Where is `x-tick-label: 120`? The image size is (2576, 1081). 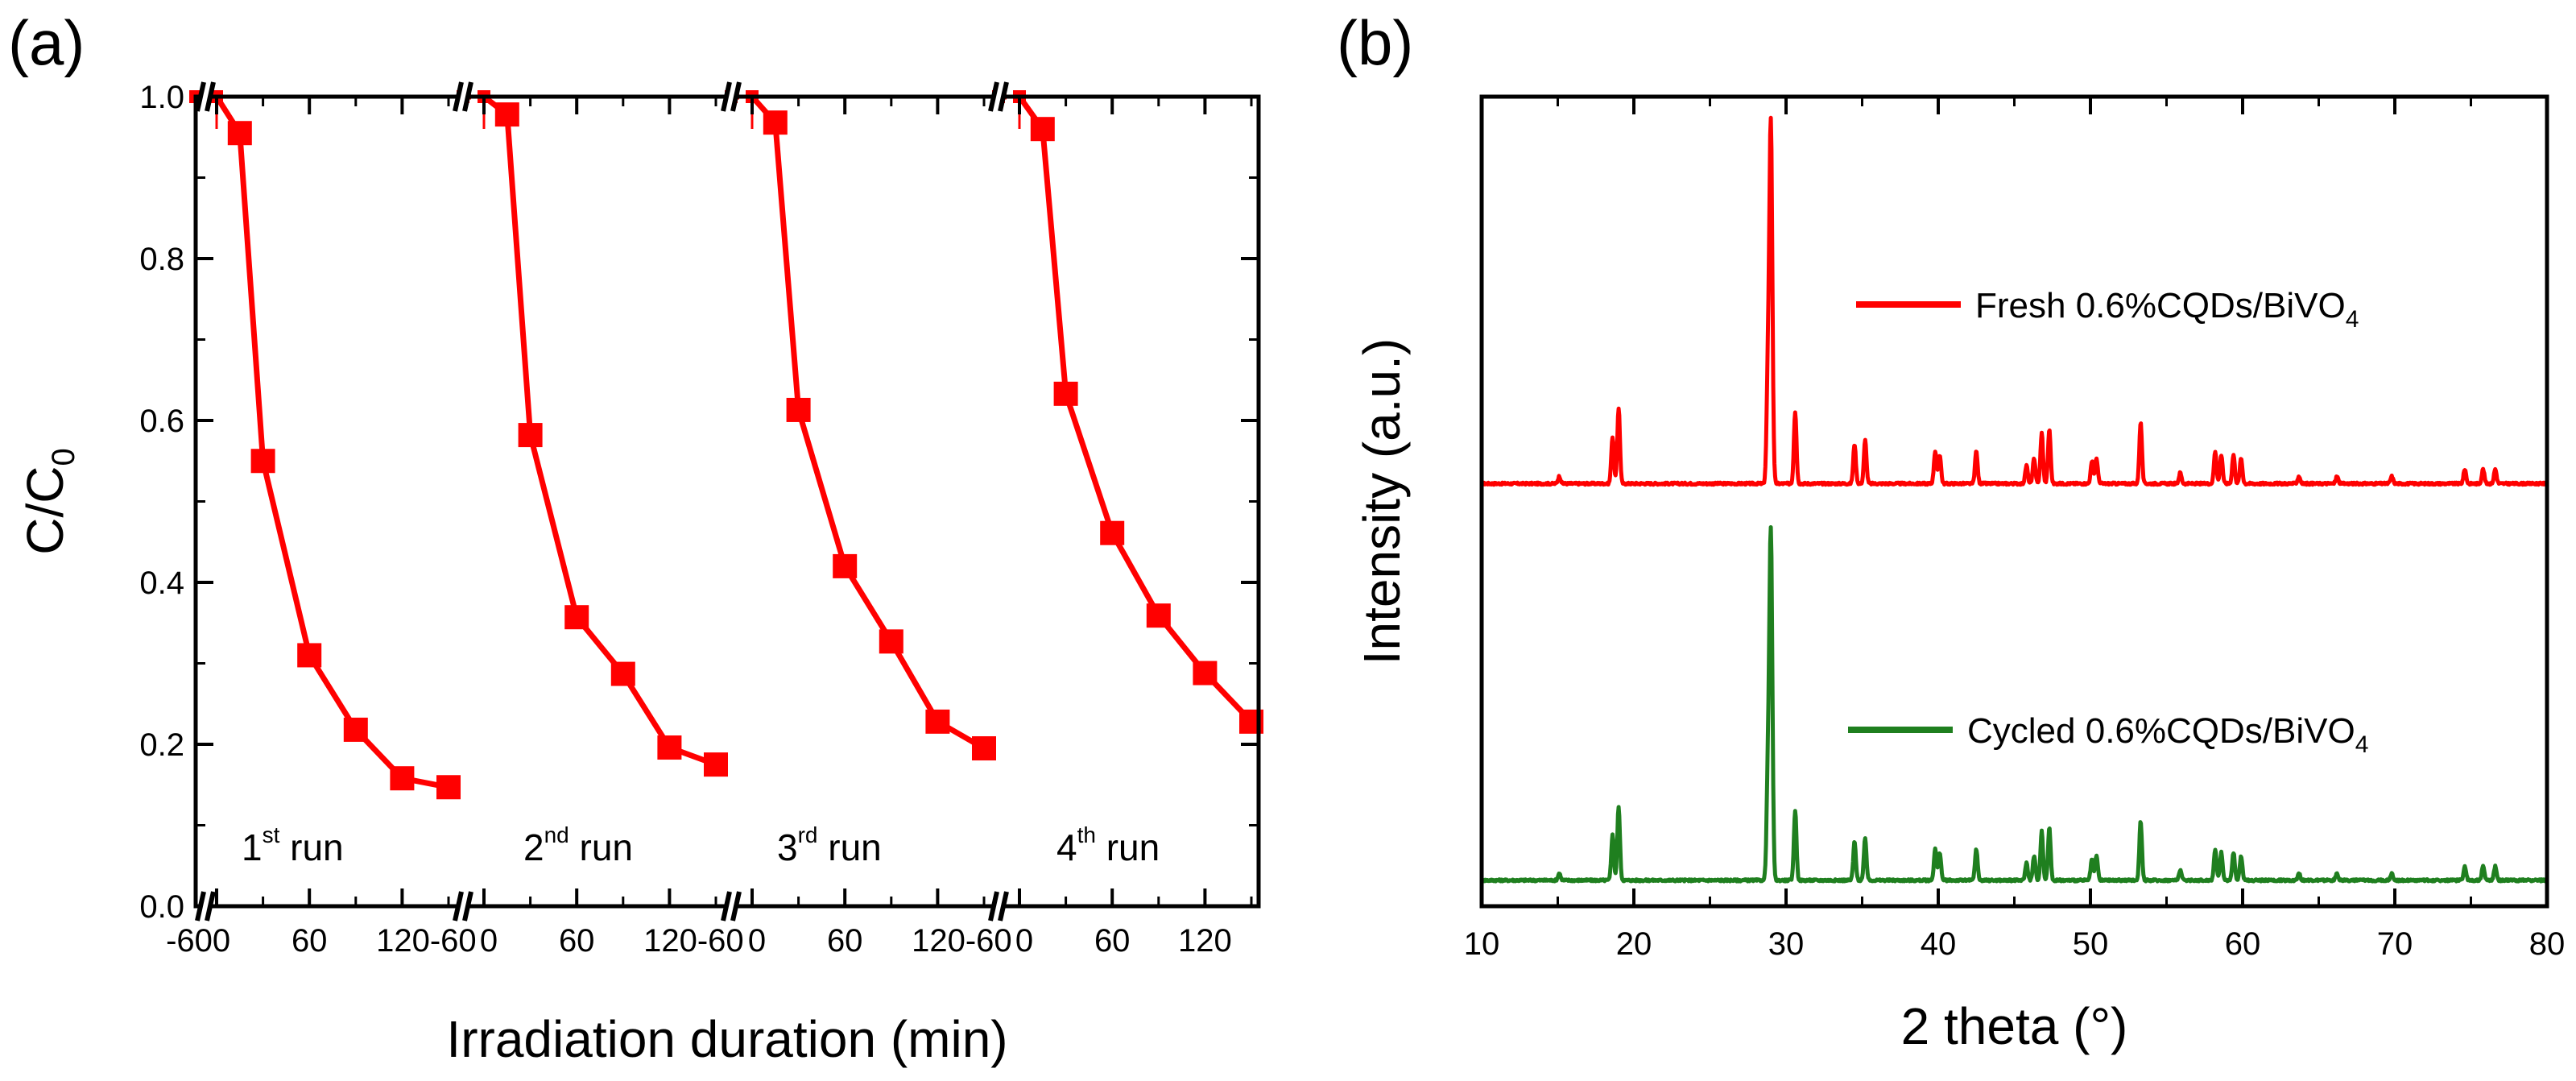 x-tick-label: 120 is located at coordinates (1205, 941).